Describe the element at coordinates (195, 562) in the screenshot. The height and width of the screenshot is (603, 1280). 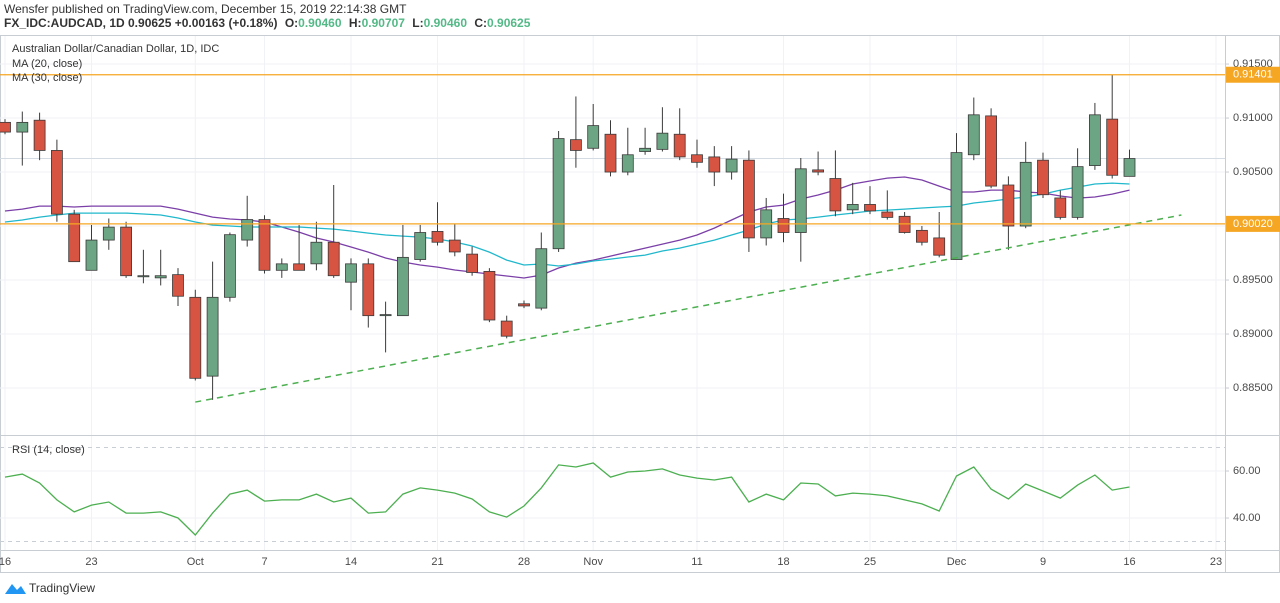
I see `x-tick-label: Oct` at that location.